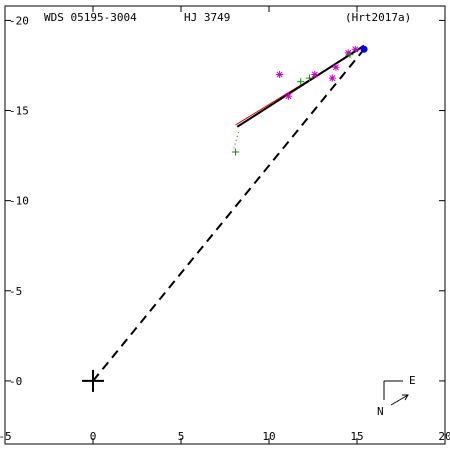 The height and width of the screenshot is (450, 450). I want to click on orbit-arc, so click(300, 86).